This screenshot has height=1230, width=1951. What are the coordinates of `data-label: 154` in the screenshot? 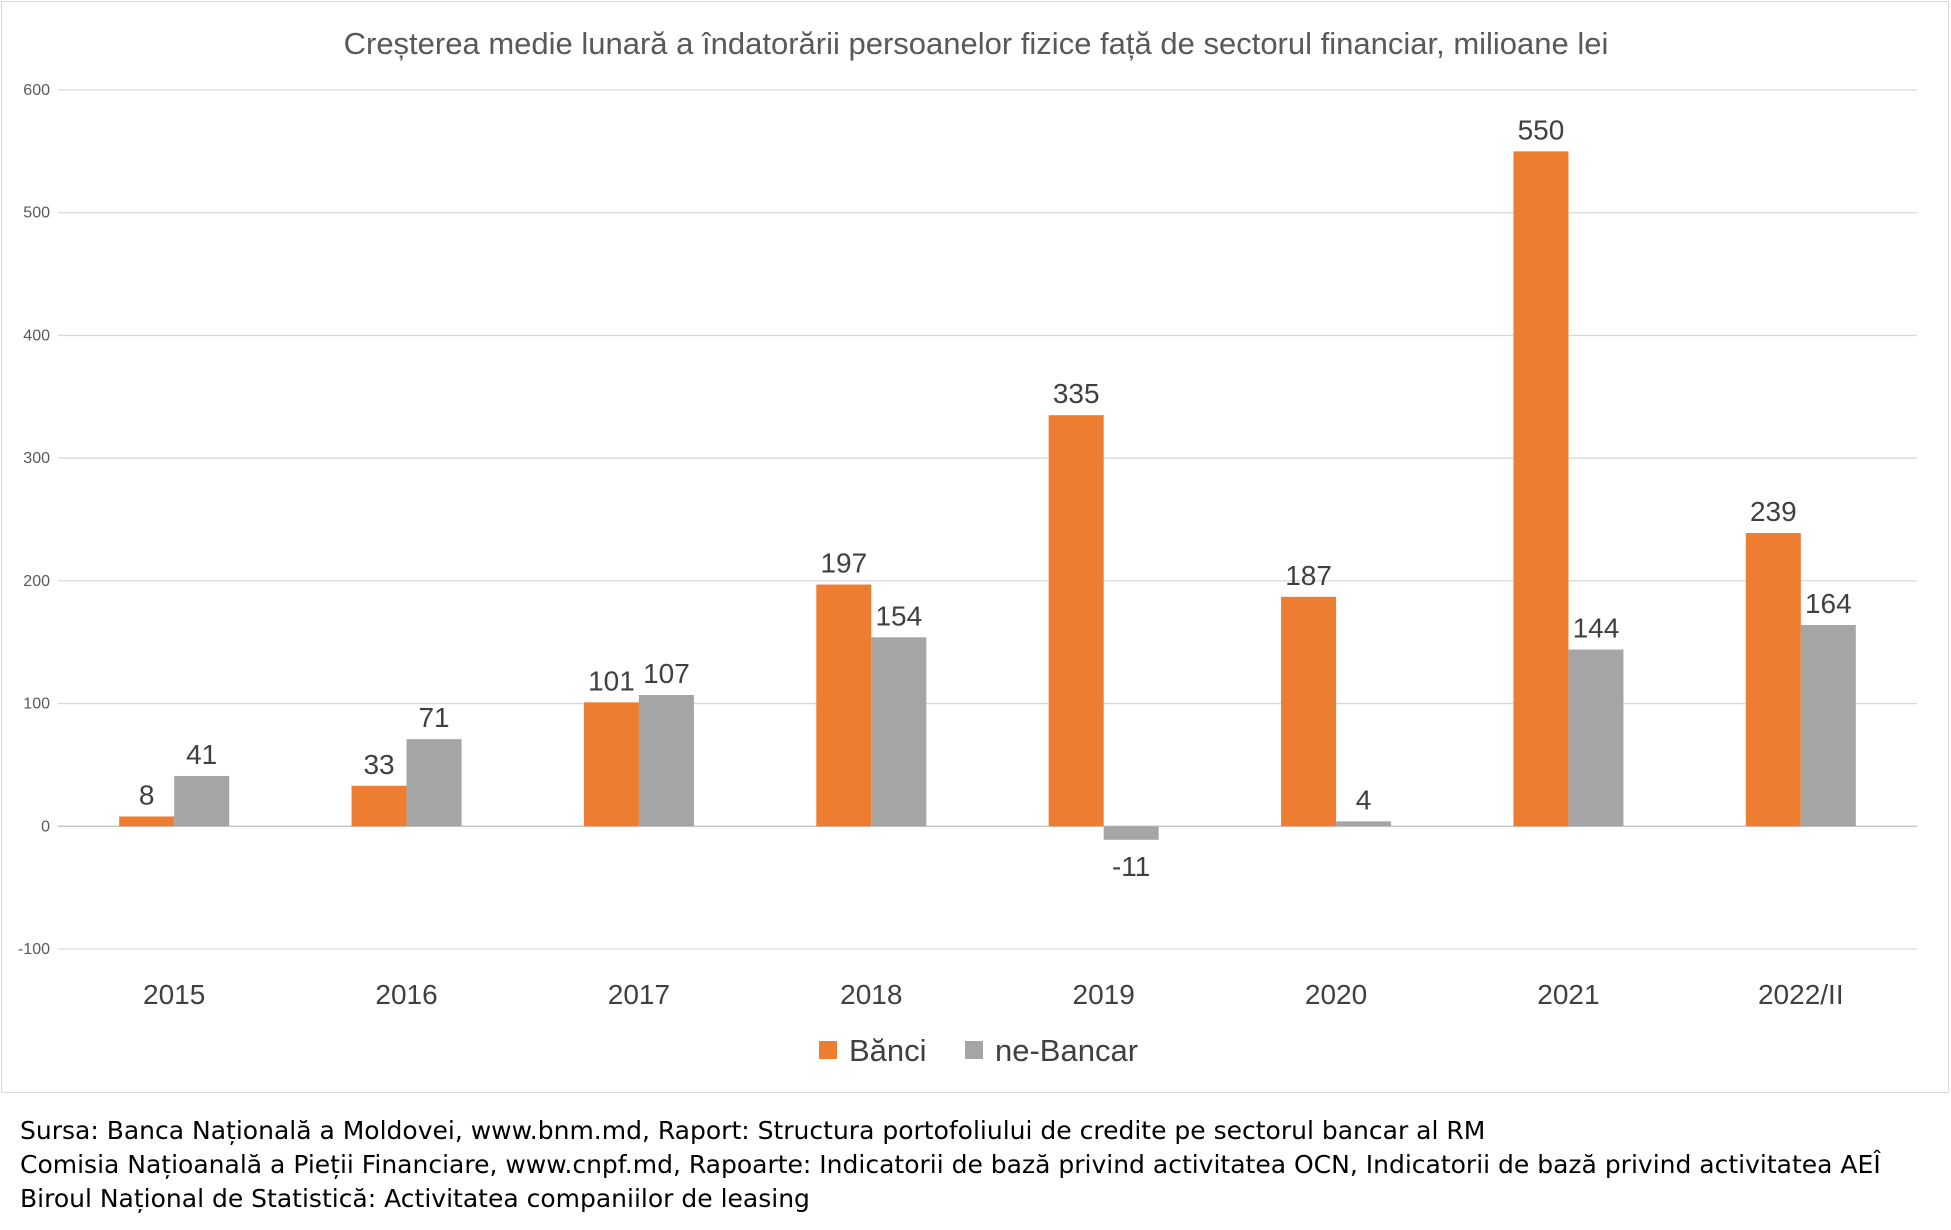 It's located at (898, 615).